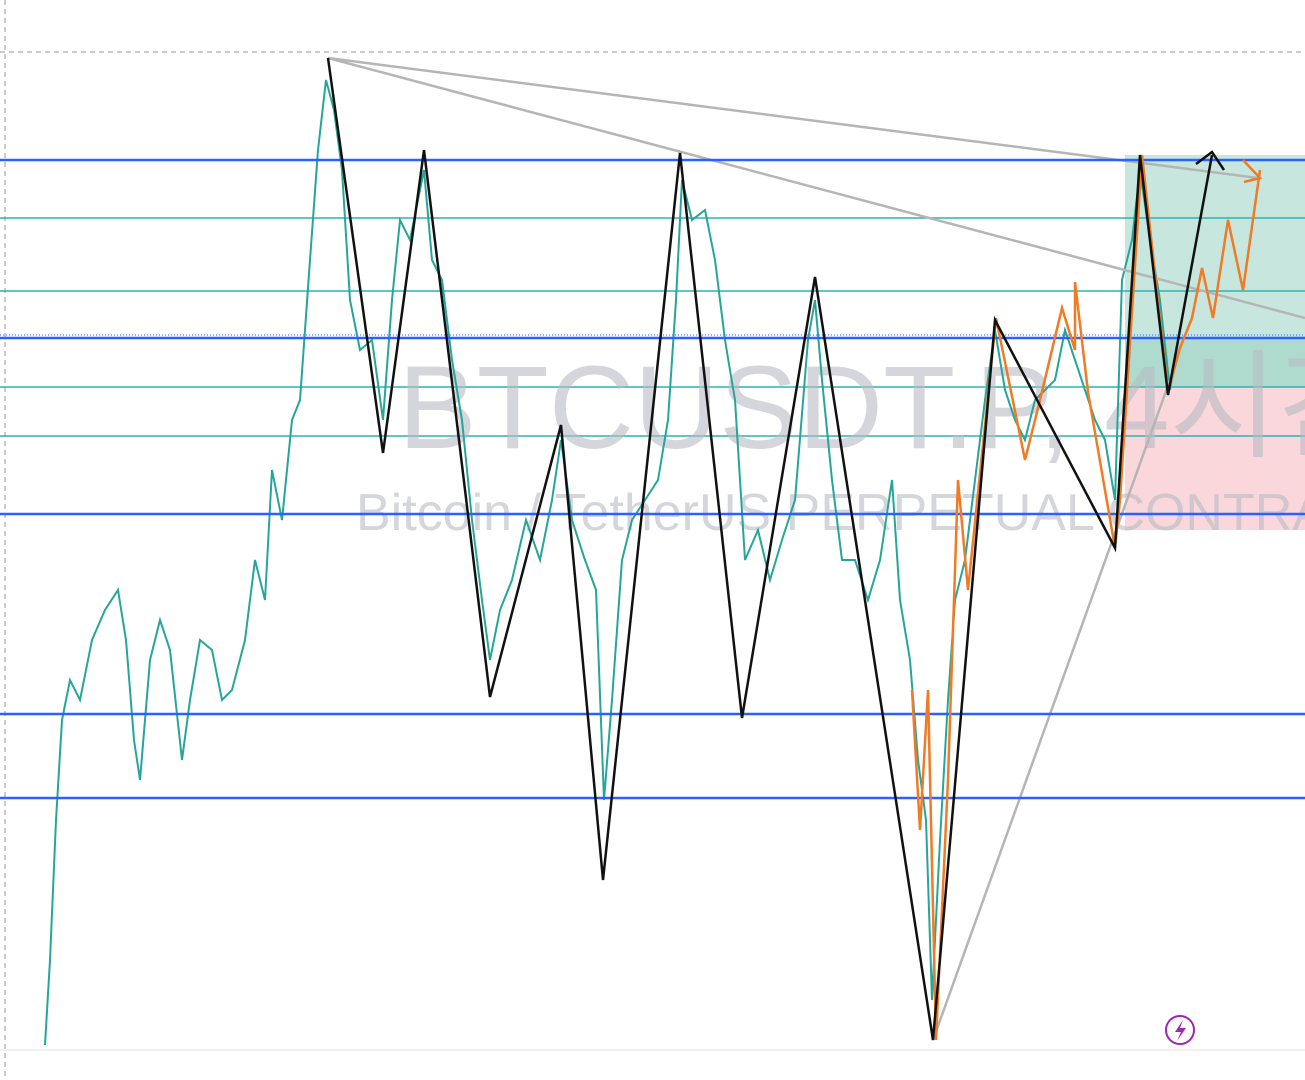  I want to click on watermark-symbol: BTCUSDT.P, 4시간, so click(851, 408).